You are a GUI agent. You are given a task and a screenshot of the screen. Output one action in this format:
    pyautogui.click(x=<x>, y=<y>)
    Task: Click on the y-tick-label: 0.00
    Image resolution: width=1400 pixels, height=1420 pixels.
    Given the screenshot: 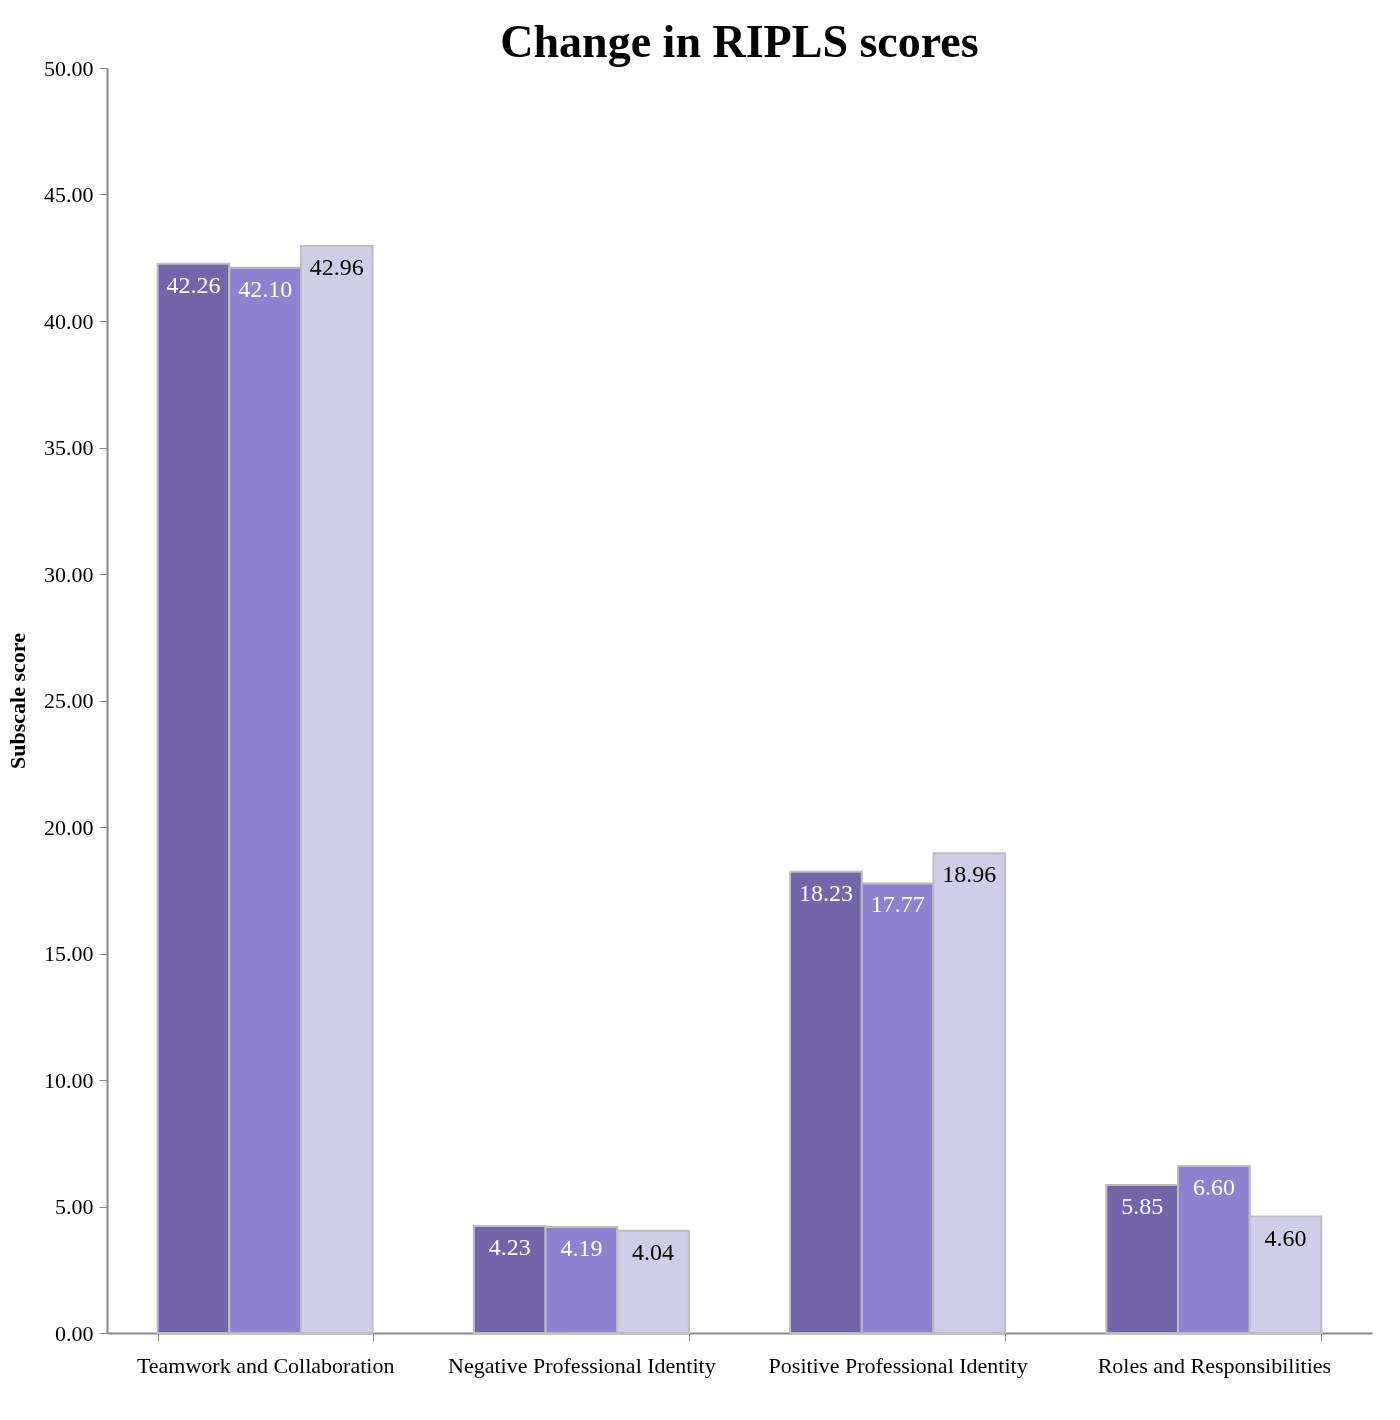 What is the action you would take?
    pyautogui.click(x=74, y=1333)
    